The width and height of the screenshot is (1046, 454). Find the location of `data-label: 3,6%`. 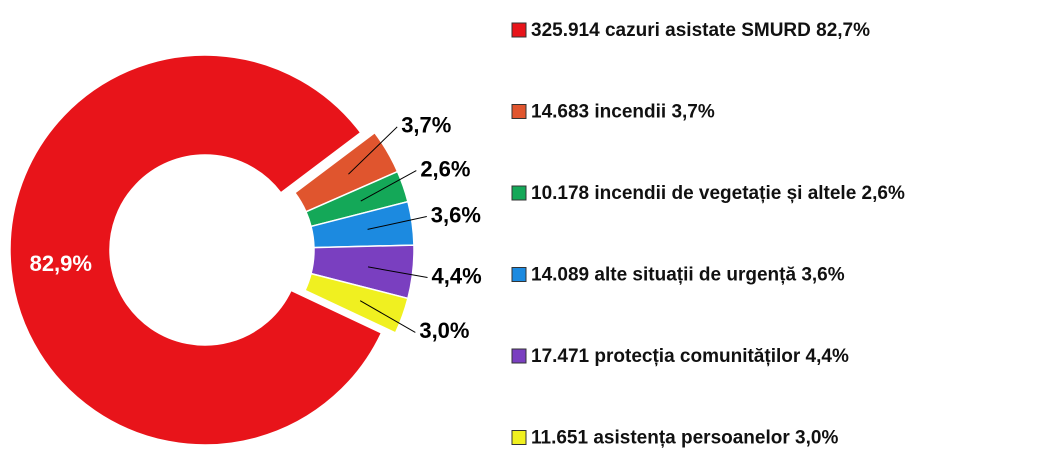

data-label: 3,6% is located at coordinates (456, 214).